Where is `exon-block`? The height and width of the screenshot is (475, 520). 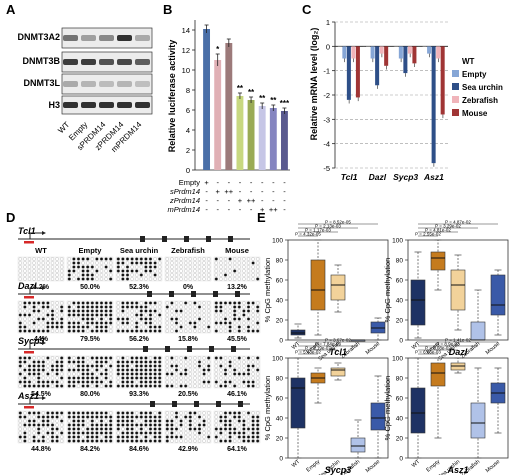
exon-block is located at coordinates (167, 349).